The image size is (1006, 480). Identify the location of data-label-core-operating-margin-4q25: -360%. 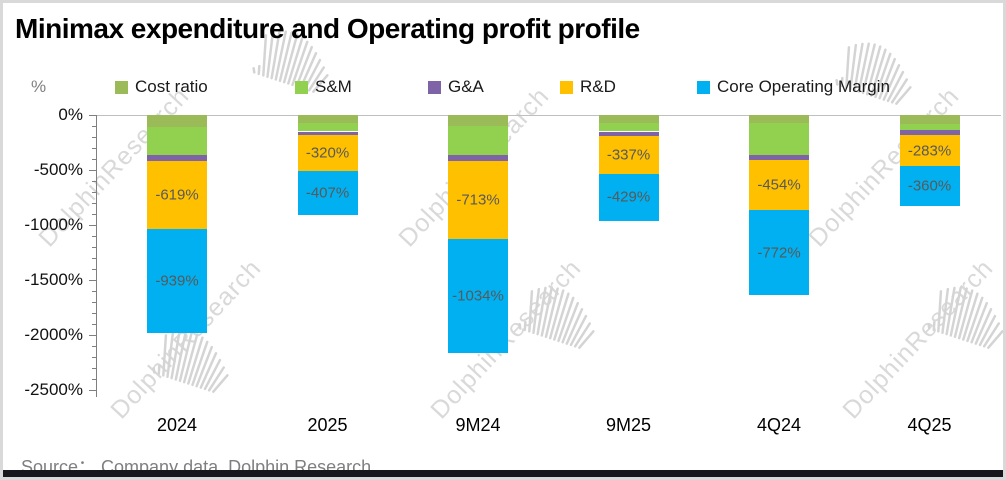
(929, 186).